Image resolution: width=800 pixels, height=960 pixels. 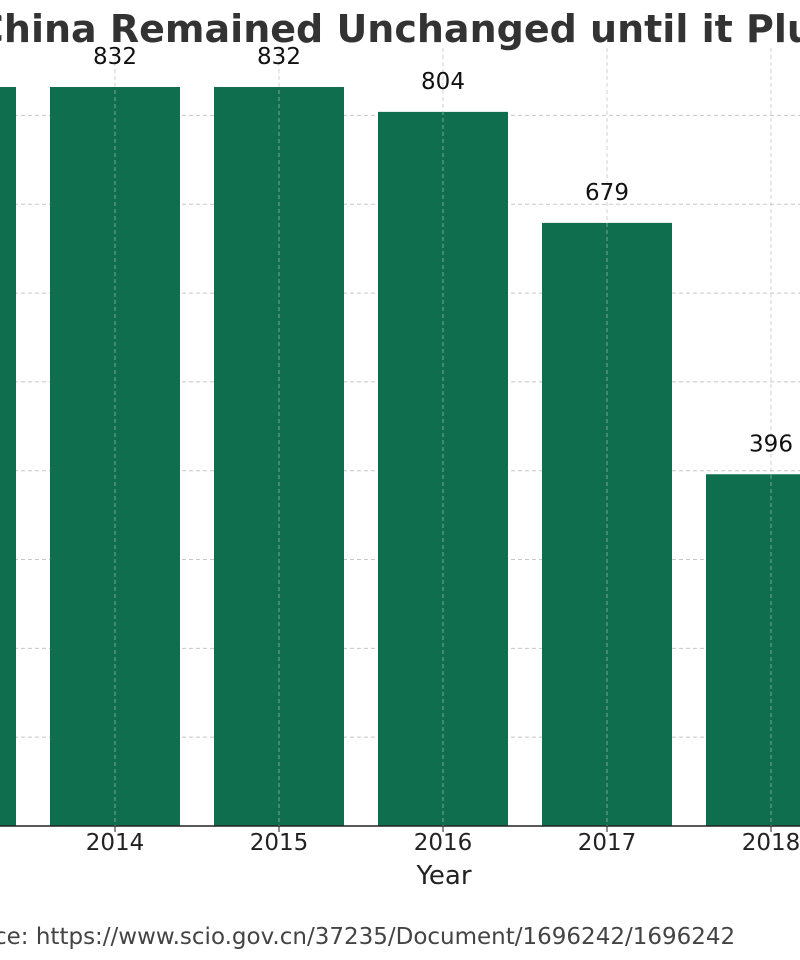 What do you see at coordinates (607, 193) in the screenshot?
I see `value-label-2017: 679` at bounding box center [607, 193].